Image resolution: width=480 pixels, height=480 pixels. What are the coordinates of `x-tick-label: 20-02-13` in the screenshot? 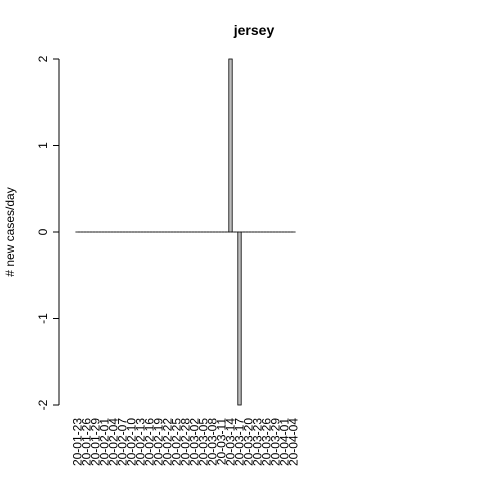 It's located at (141, 442).